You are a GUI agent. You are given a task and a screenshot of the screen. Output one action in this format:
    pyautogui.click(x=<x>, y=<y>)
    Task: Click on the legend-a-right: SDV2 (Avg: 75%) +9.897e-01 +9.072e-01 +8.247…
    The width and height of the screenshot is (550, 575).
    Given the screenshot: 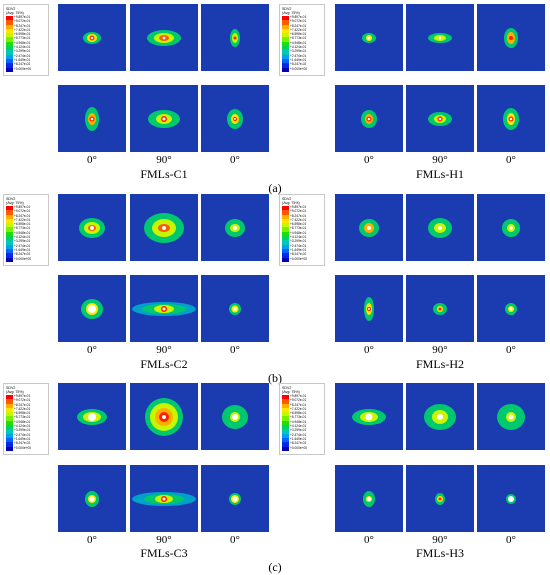 What is the action you would take?
    pyautogui.click(x=302, y=40)
    